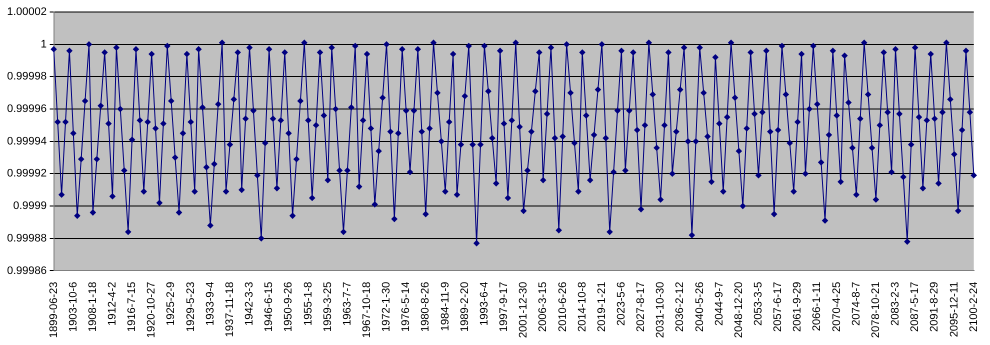 The height and width of the screenshot is (345, 990). Describe the element at coordinates (876, 310) in the screenshot. I see `x-tick-label: 2078-10-21` at that location.